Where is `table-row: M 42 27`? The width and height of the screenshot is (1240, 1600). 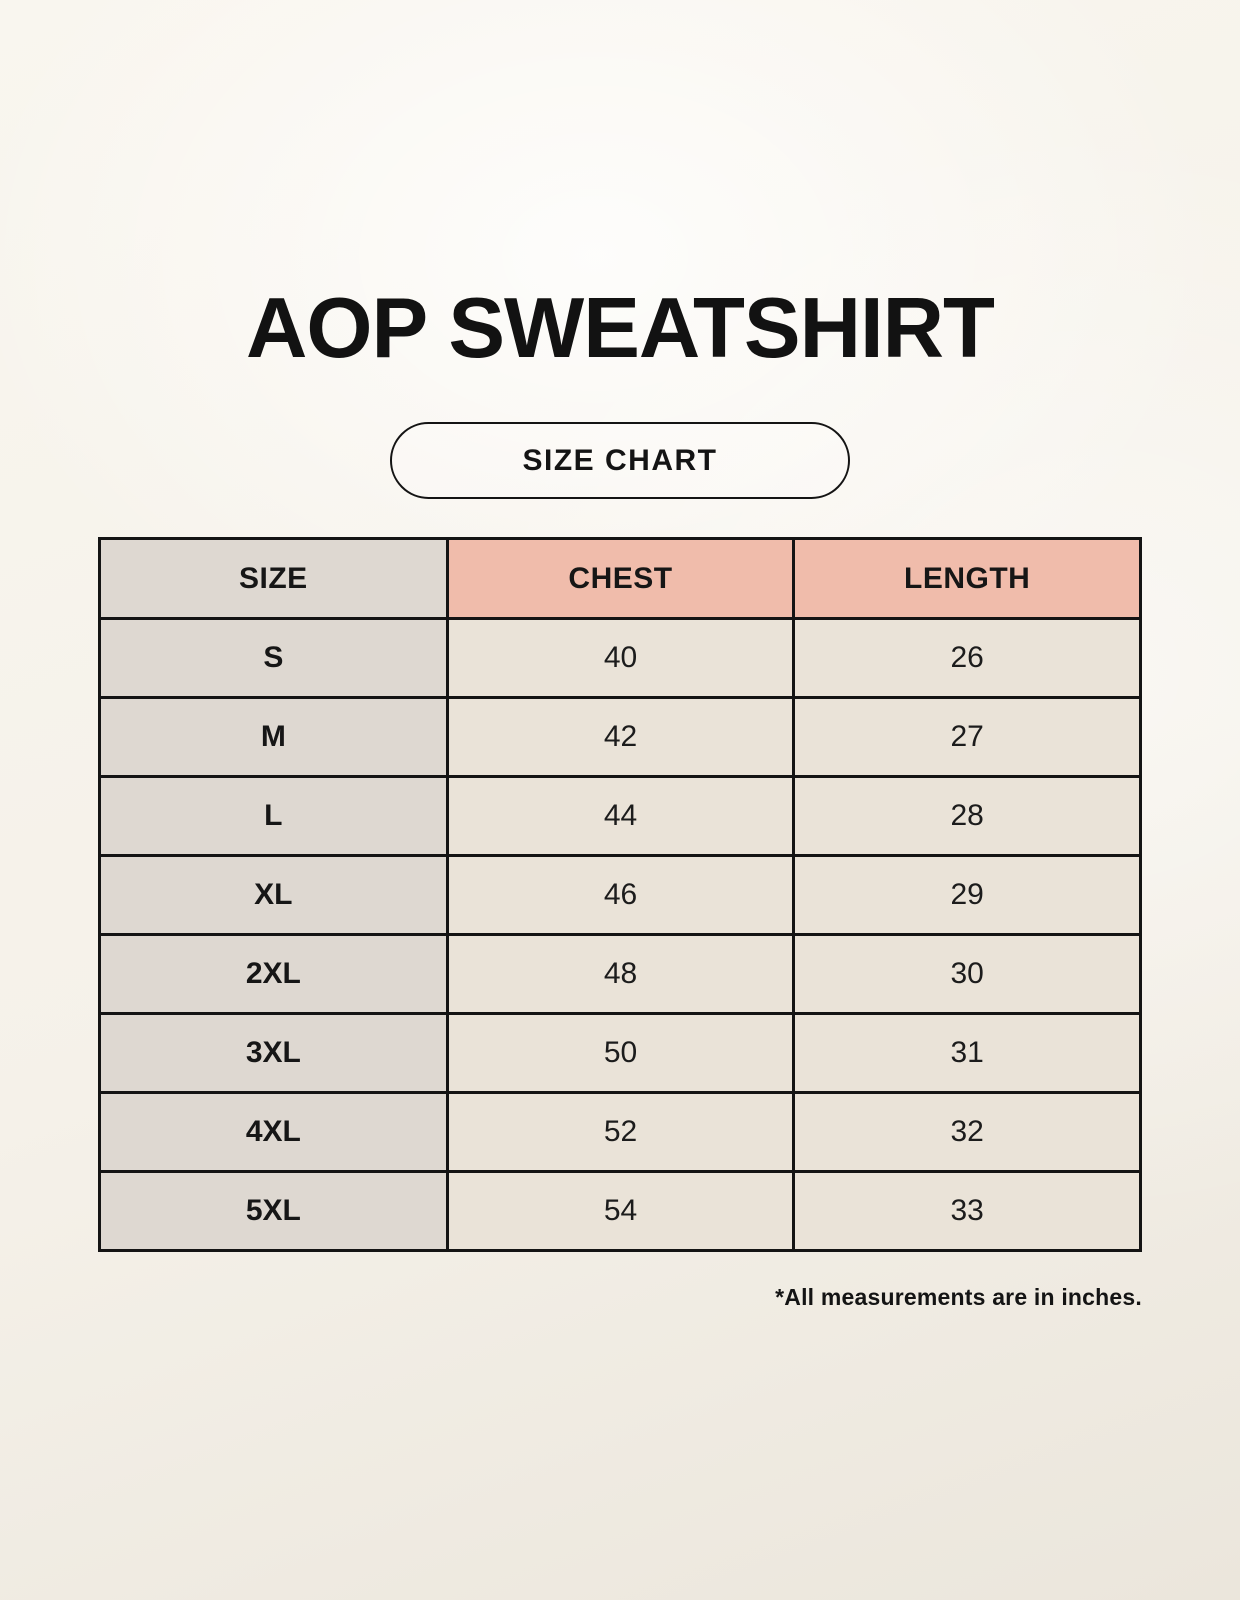 table-row: M 42 27 is located at coordinates (620, 737).